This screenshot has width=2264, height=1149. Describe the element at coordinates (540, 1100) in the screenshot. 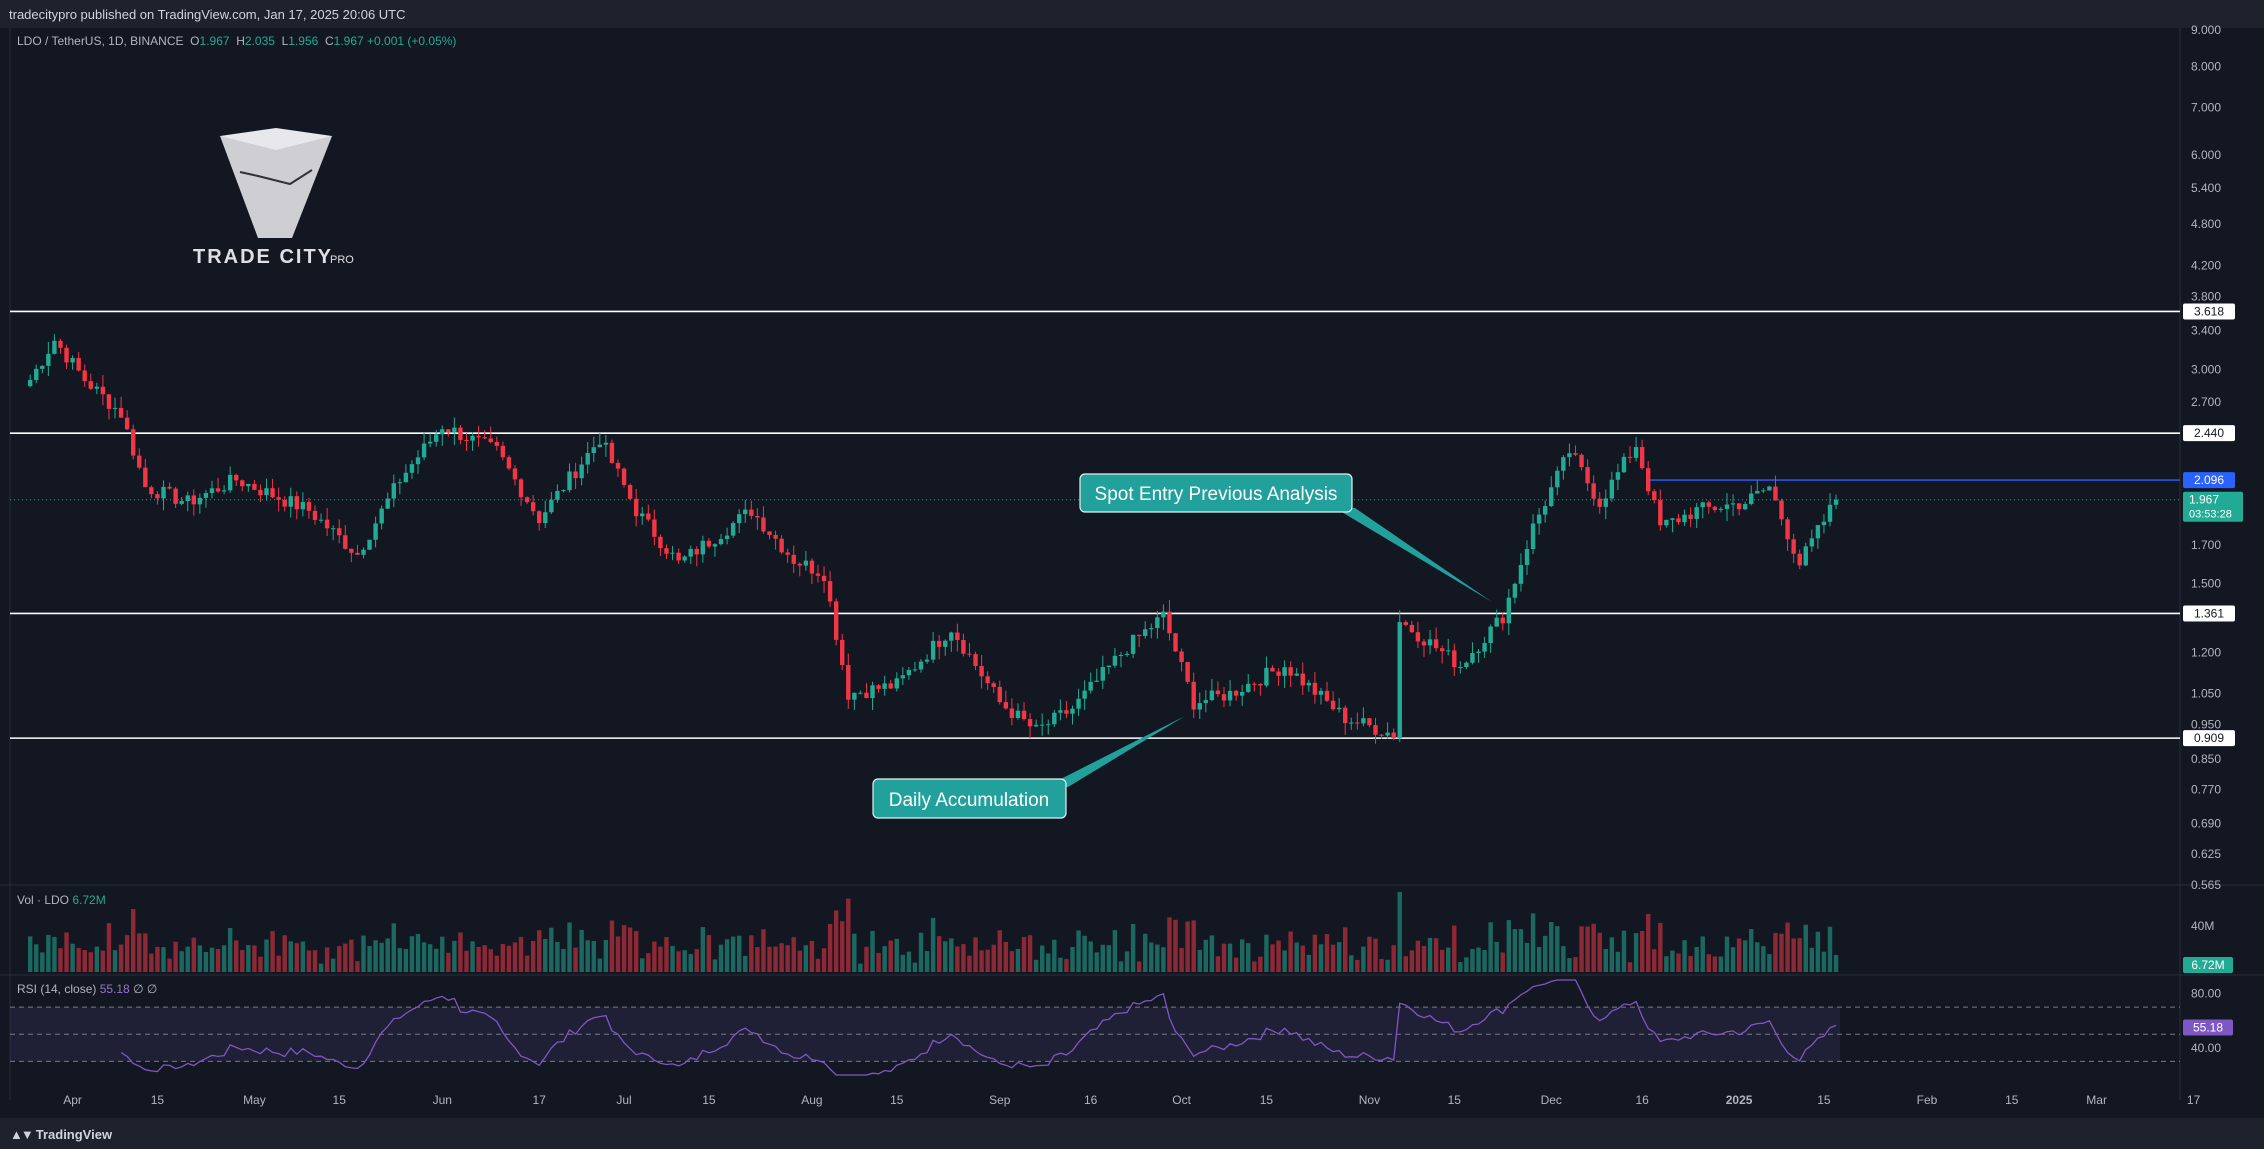

I see `time-tick-label: 17` at that location.